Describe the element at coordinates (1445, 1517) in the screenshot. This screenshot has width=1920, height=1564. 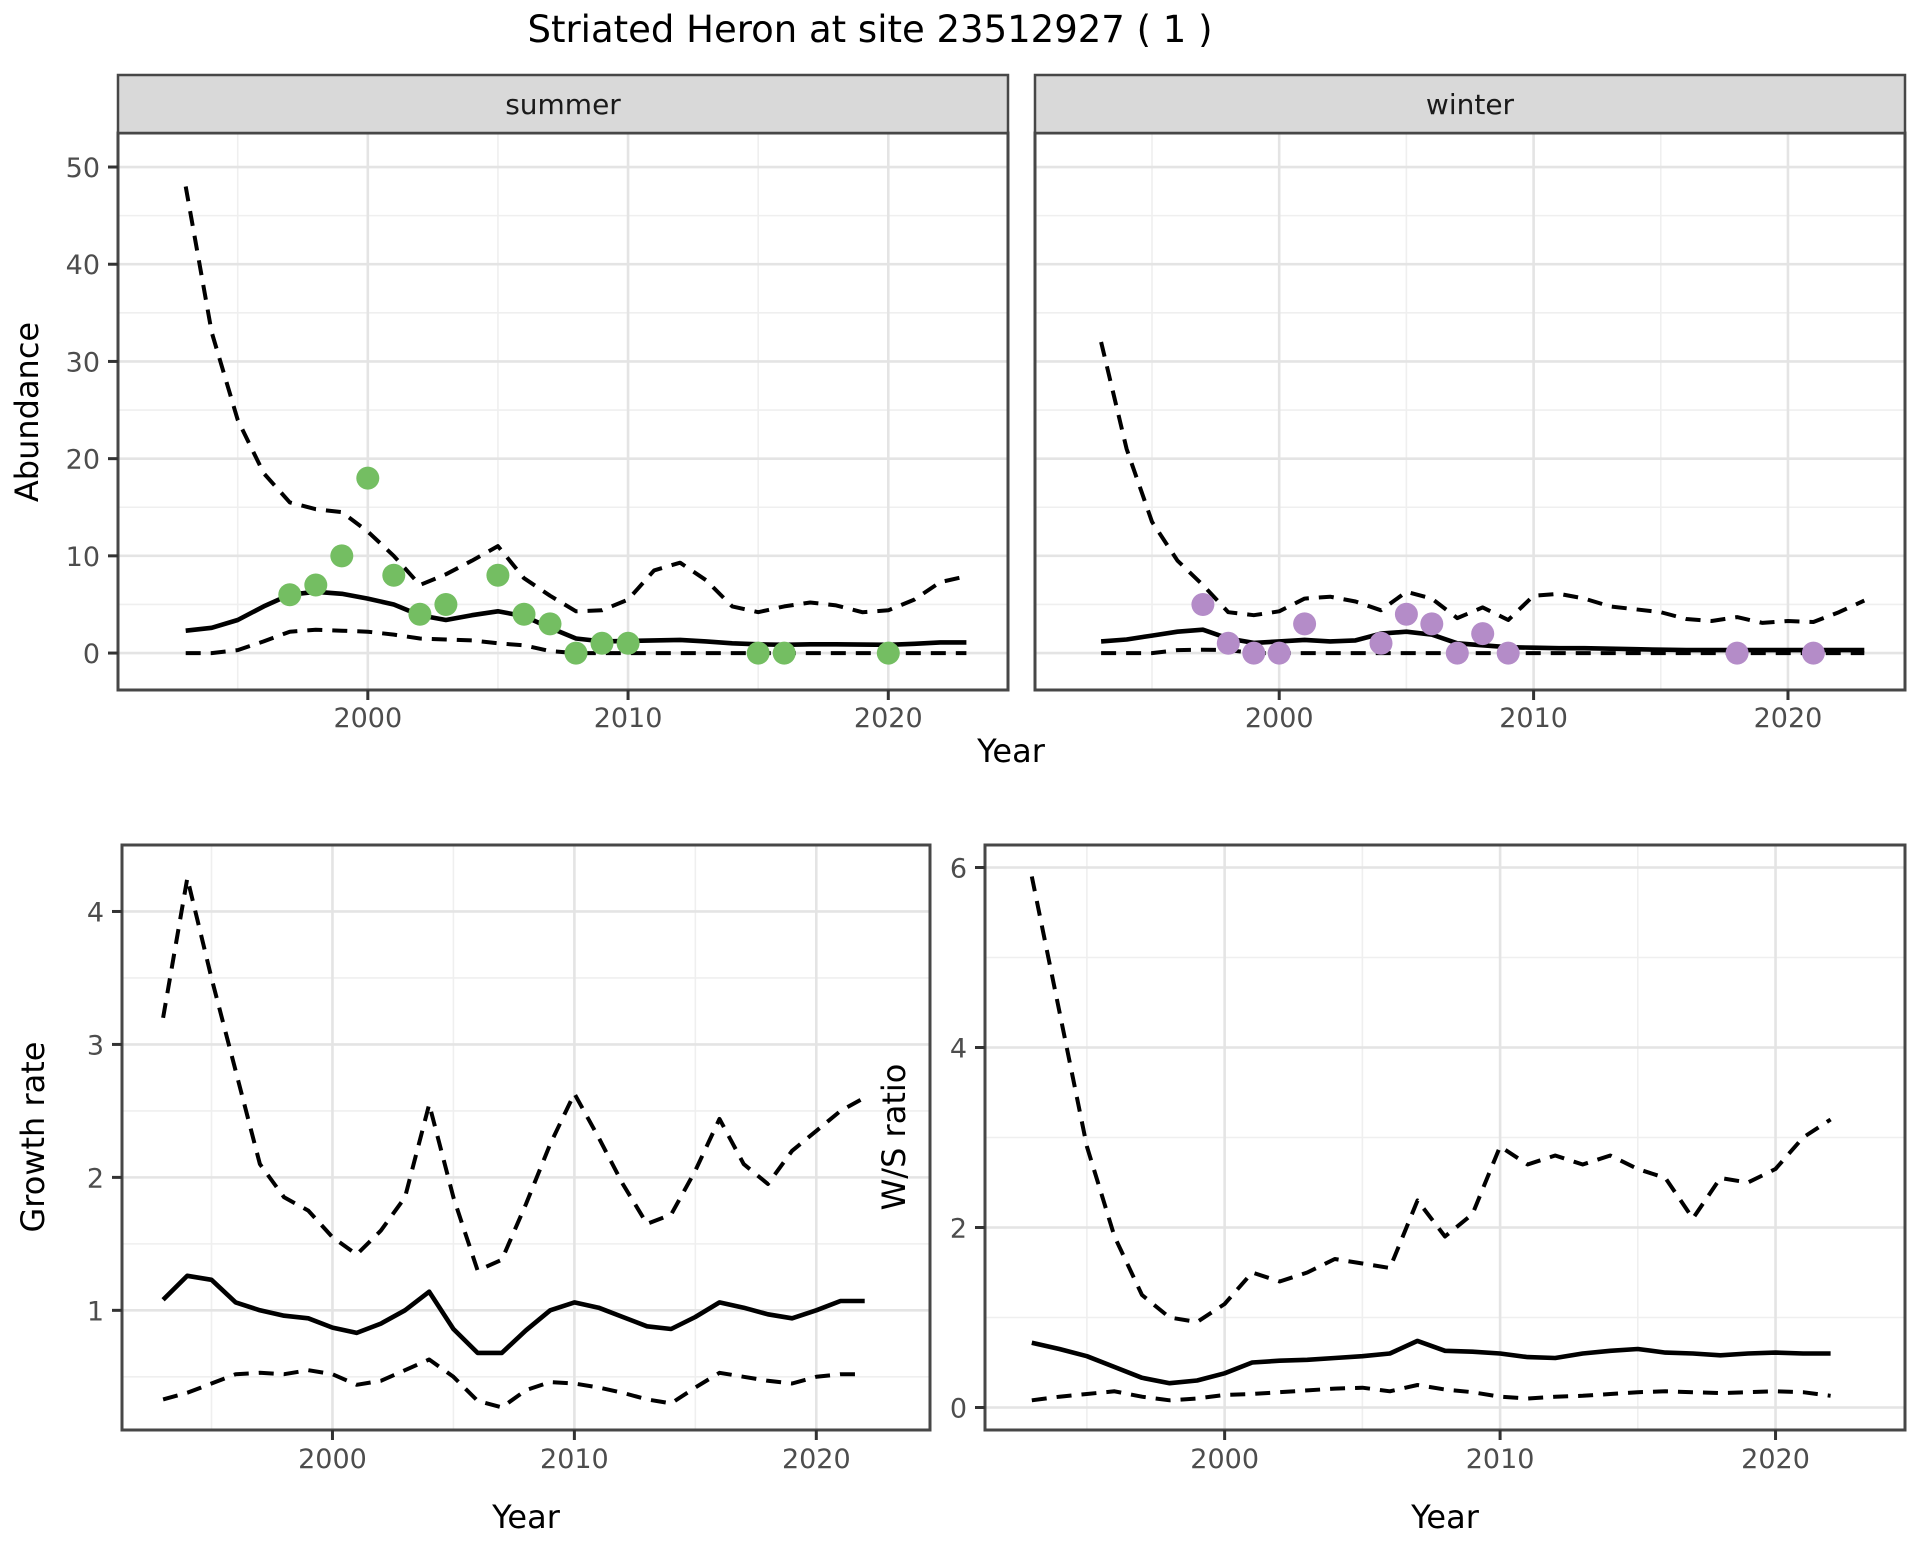
I see `bottom-right-year-axis-label: Year` at that location.